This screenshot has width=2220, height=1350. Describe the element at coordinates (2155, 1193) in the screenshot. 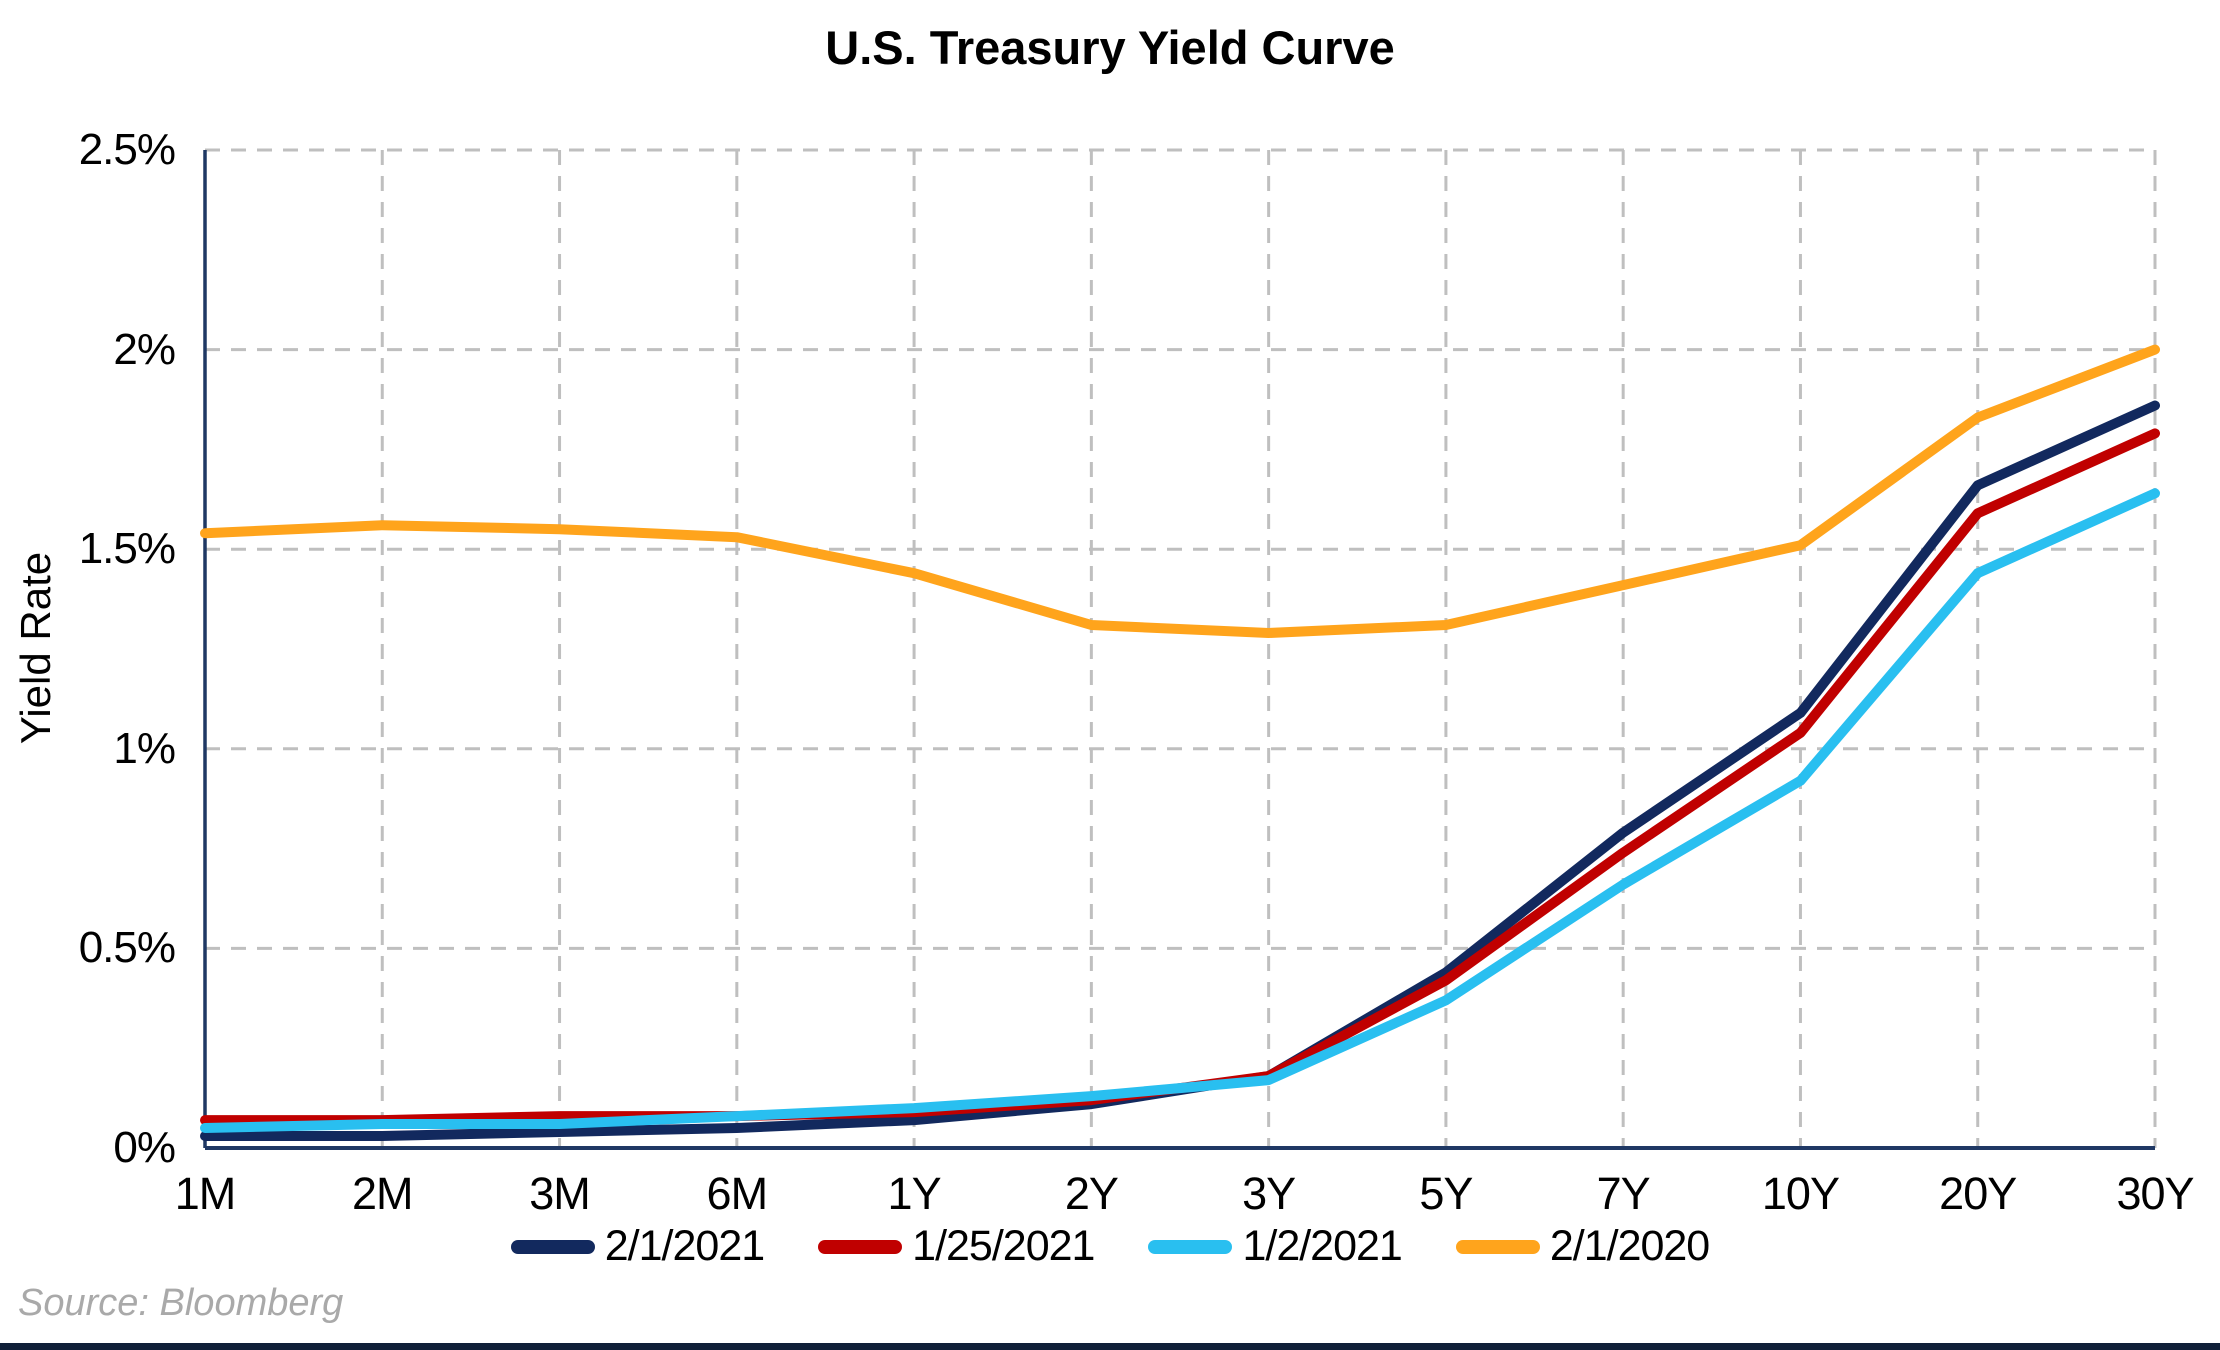

I see `x-tick-label-30y: 30Y` at that location.